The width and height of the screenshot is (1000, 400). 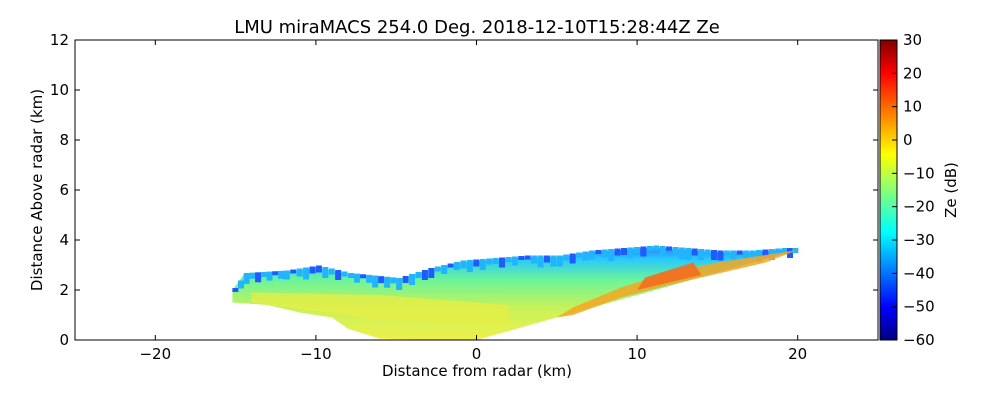 What do you see at coordinates (912, 40) in the screenshot?
I see `colorbar-tick-label: 30` at bounding box center [912, 40].